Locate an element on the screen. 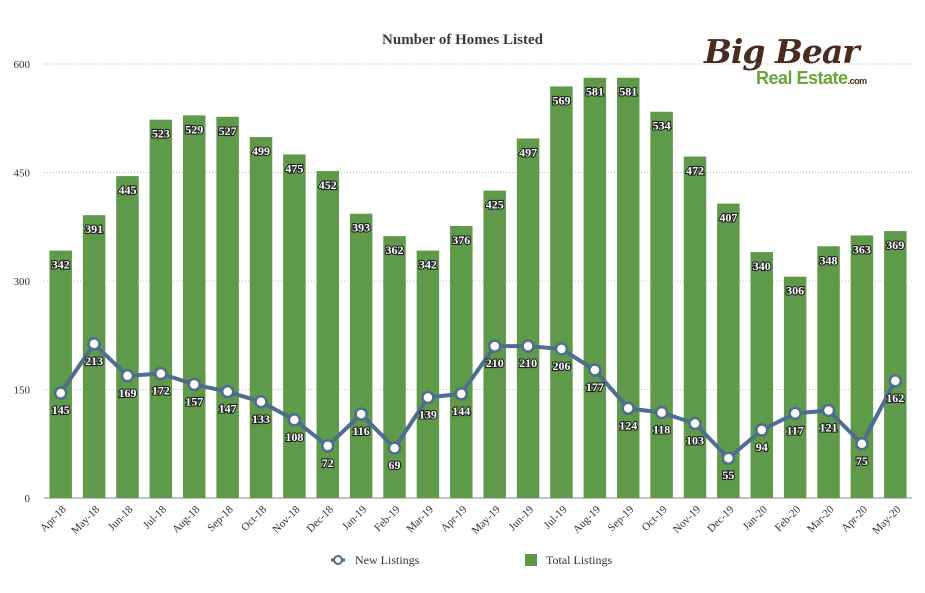 Image resolution: width=925 pixels, height=593 pixels. bar-value-label: 425 is located at coordinates (495, 205).